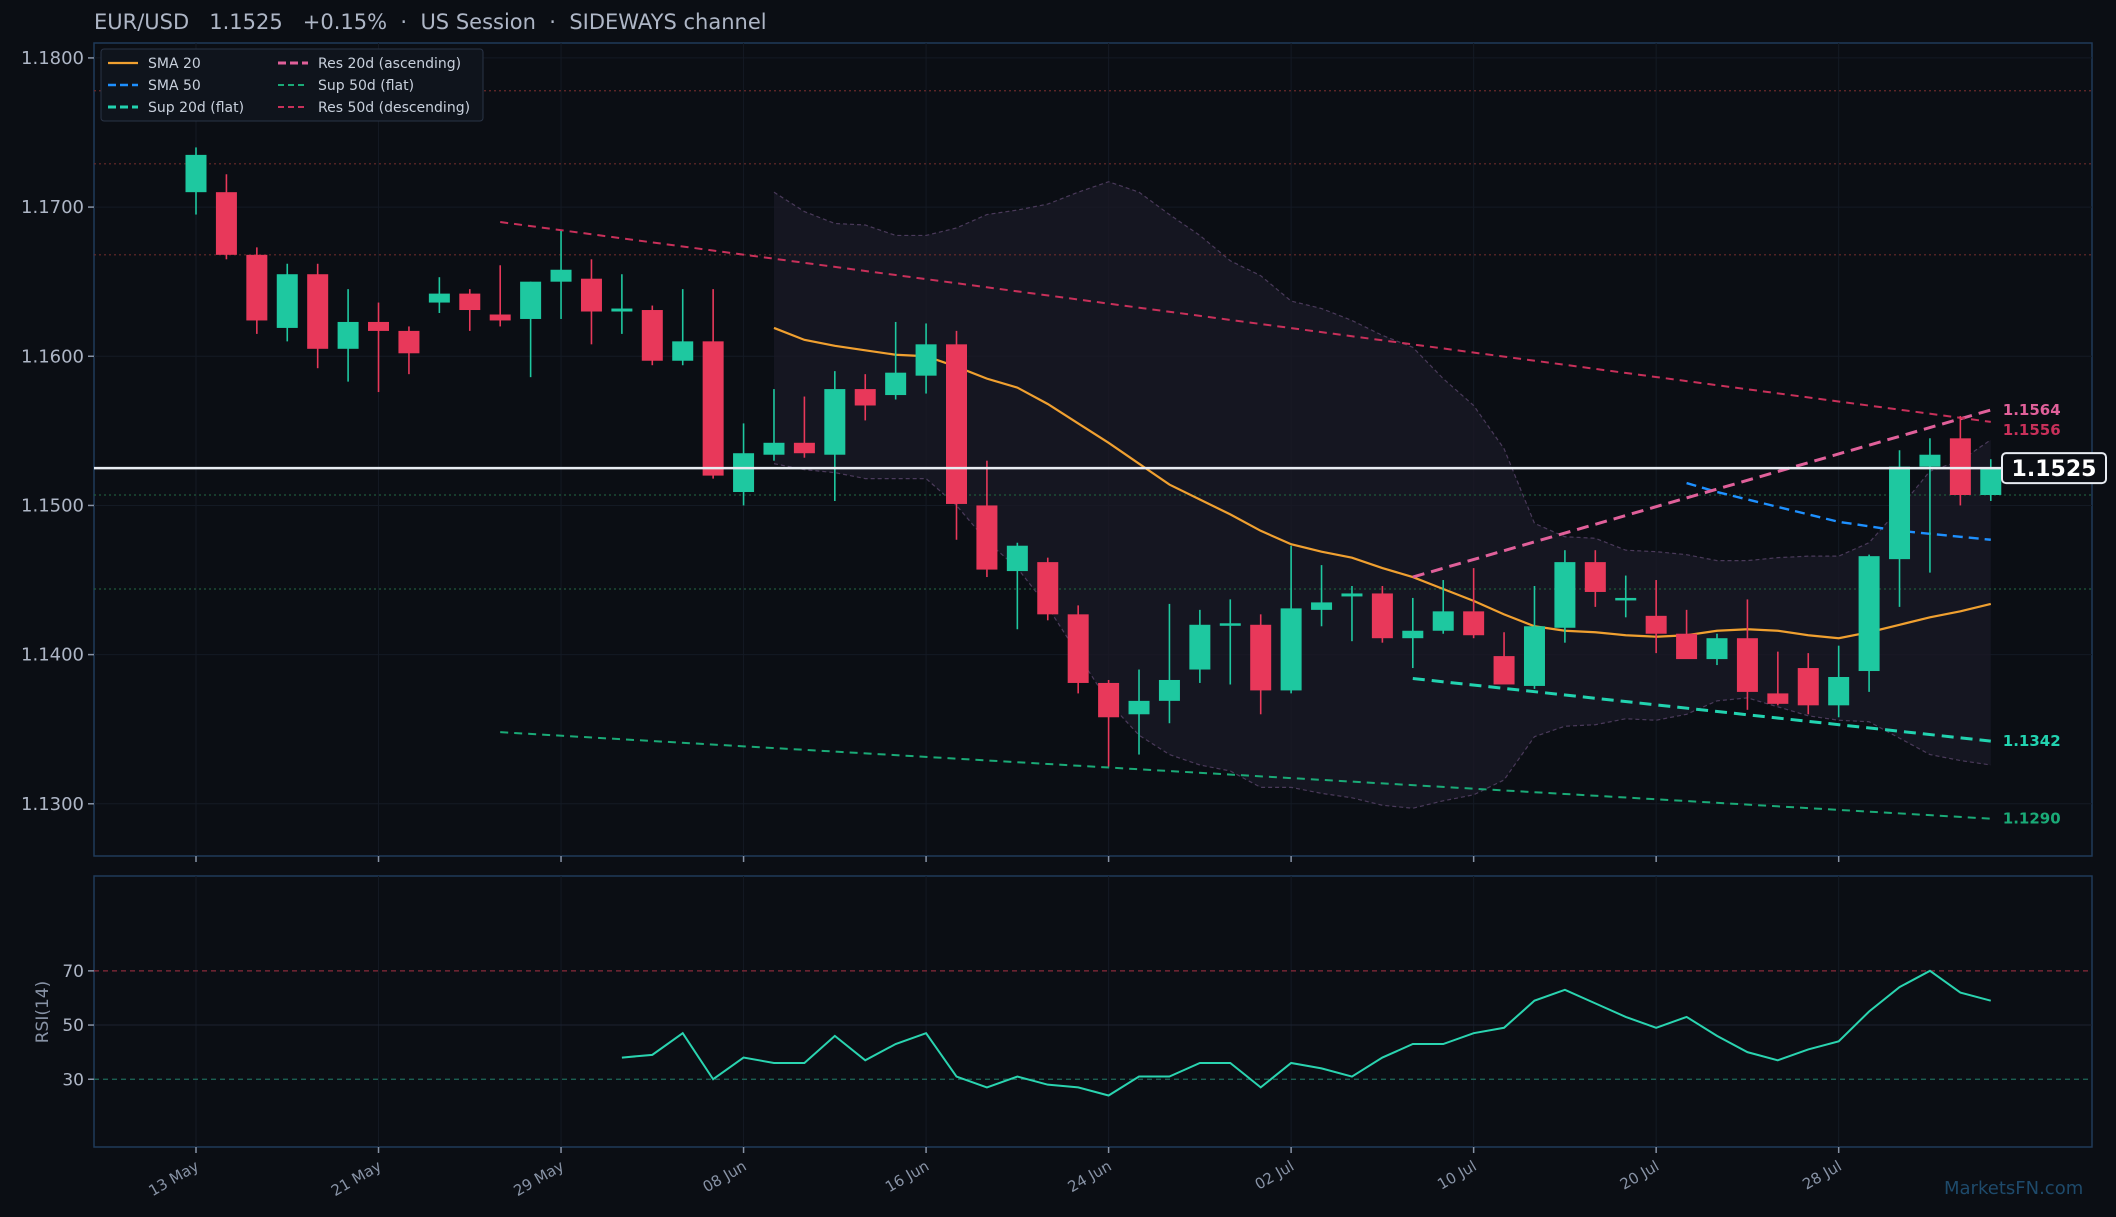 The width and height of the screenshot is (2116, 1217). I want to click on rsi-series: 30 50 70 RSI(14), so click(1062, 1029).